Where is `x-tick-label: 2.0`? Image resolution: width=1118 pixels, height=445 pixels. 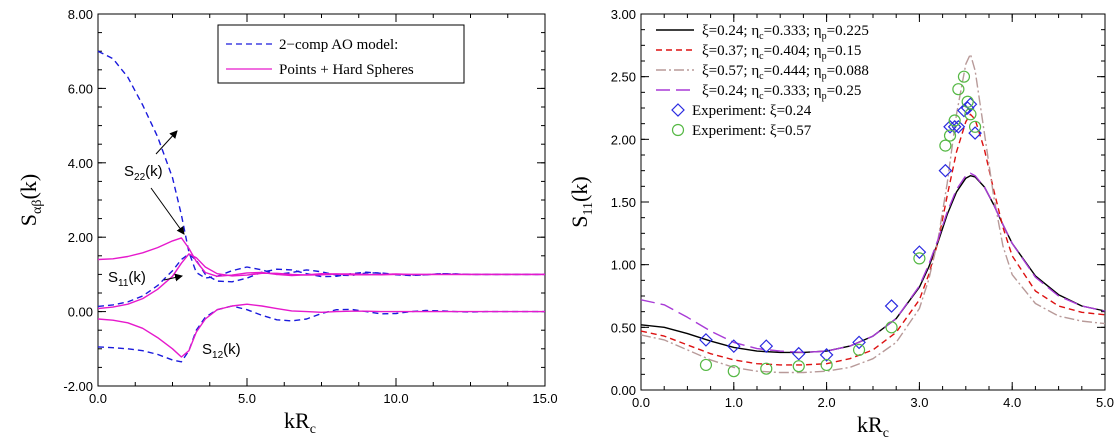
x-tick-label: 2.0 is located at coordinates (827, 402).